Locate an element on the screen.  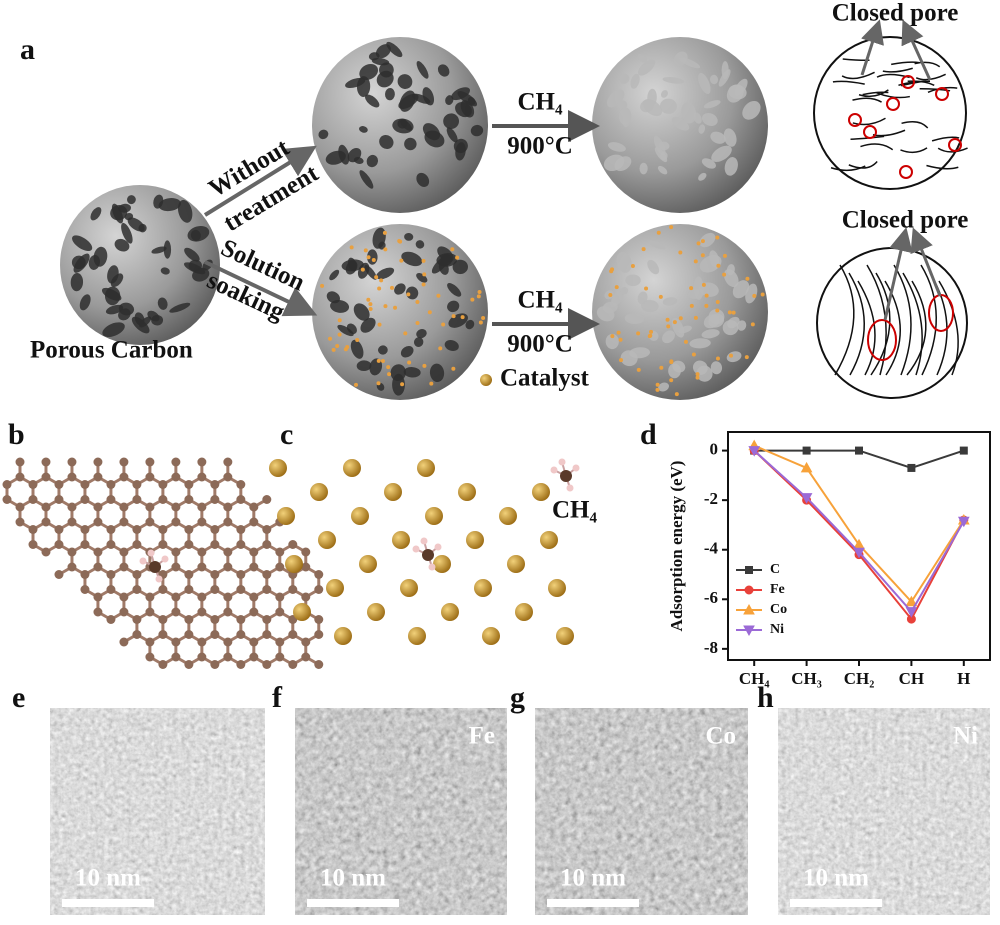
y-tick-label: 0 is located at coordinates (714, 448).